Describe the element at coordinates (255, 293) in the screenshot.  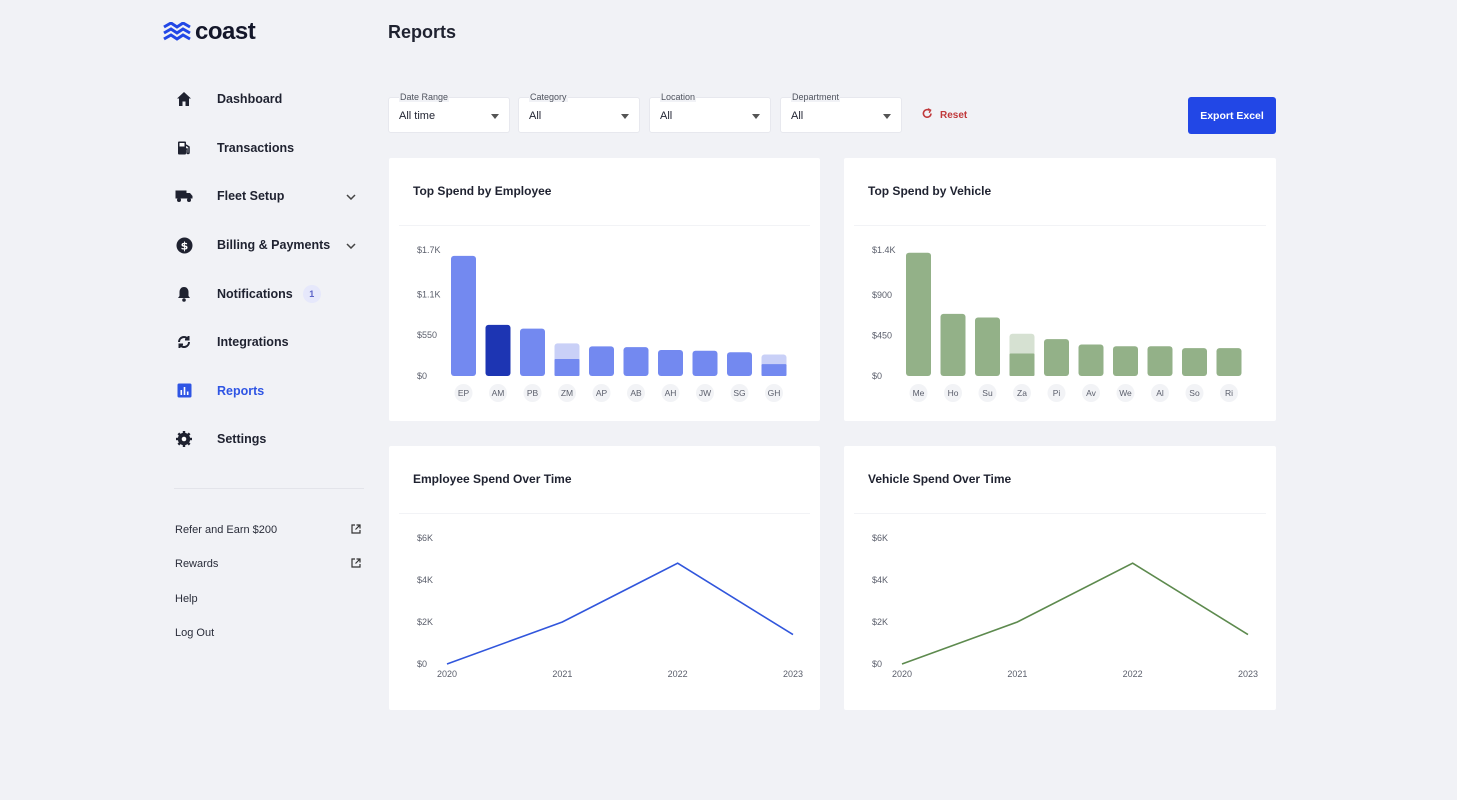
I see `sidebar-item-label: Notifications` at that location.